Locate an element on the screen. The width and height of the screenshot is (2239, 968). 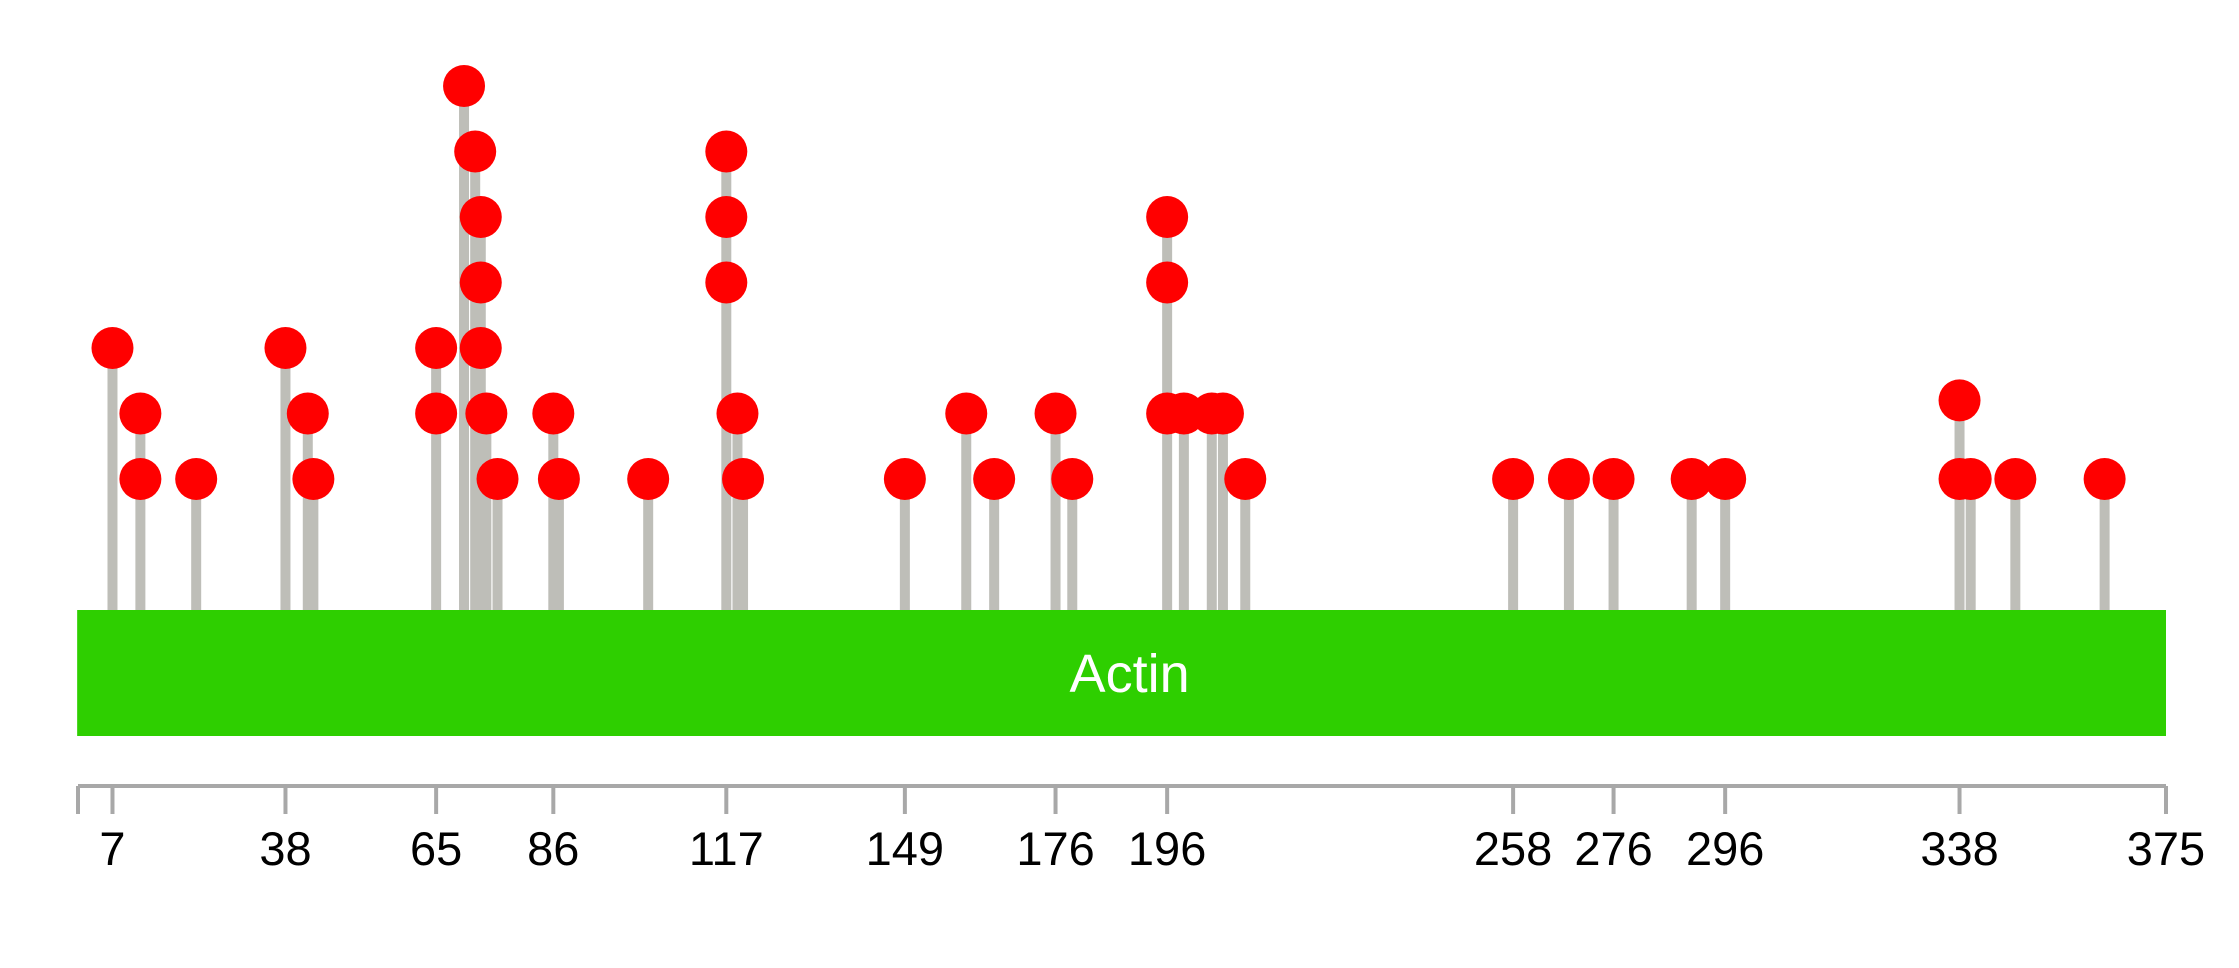
axis-tick-label: 296 is located at coordinates (1725, 848).